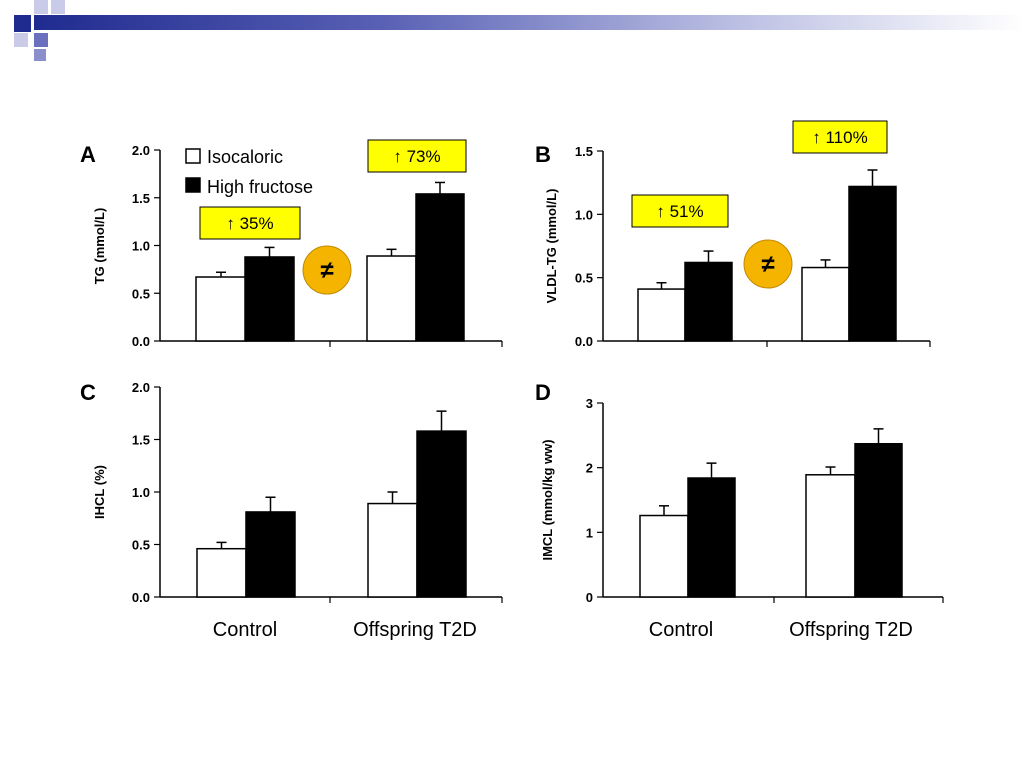 This screenshot has width=1024, height=768. What do you see at coordinates (543, 154) in the screenshot?
I see `panel-letter: B` at bounding box center [543, 154].